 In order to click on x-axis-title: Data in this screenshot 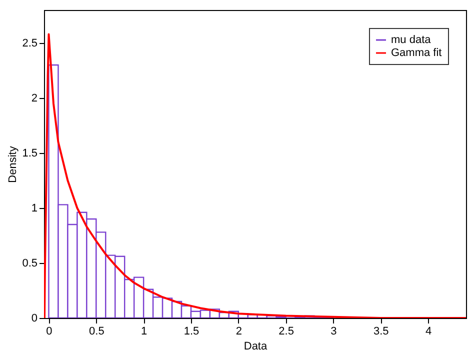, I will do `click(256, 346)`.